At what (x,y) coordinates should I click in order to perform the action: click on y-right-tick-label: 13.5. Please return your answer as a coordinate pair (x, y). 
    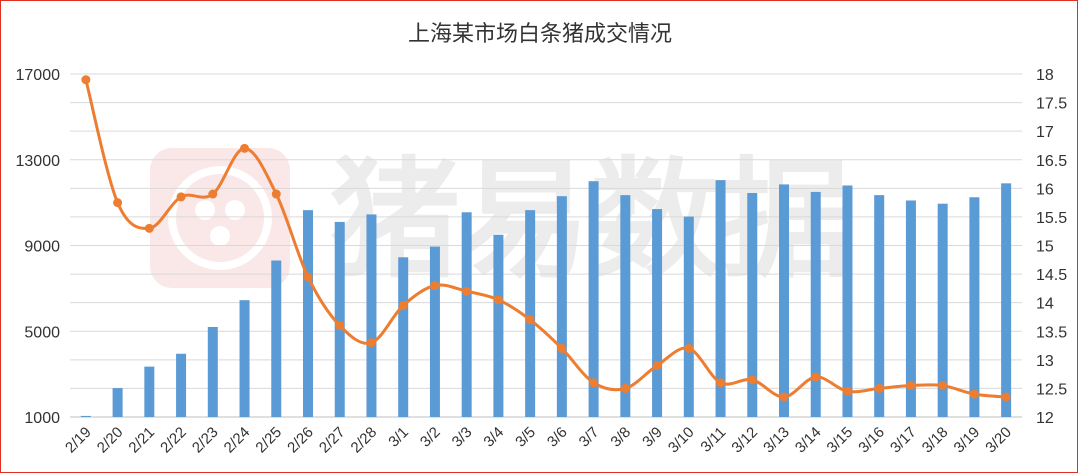
    Looking at the image, I should click on (1051, 332).